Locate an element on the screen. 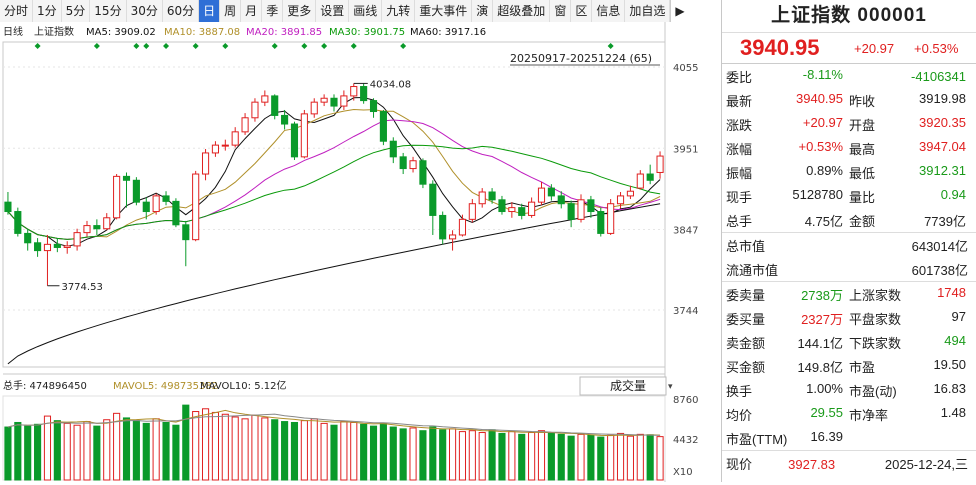  toolbar-button-8: 月 is located at coordinates (252, 11).